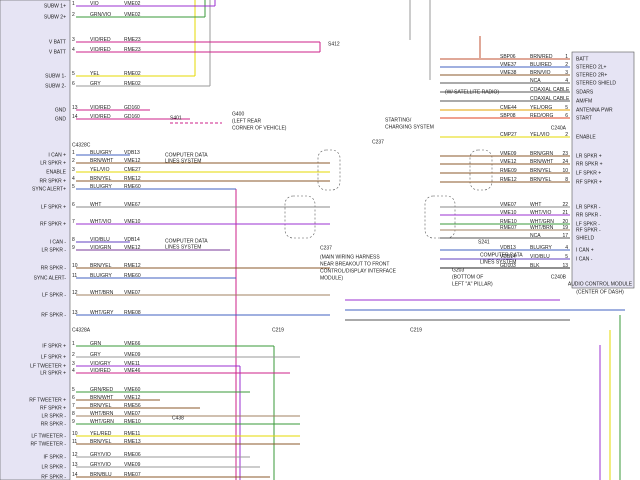 The height and width of the screenshot is (480, 640). Describe the element at coordinates (55, 76) in the screenshot. I see `pin-signal: SUBW 1-` at that location.